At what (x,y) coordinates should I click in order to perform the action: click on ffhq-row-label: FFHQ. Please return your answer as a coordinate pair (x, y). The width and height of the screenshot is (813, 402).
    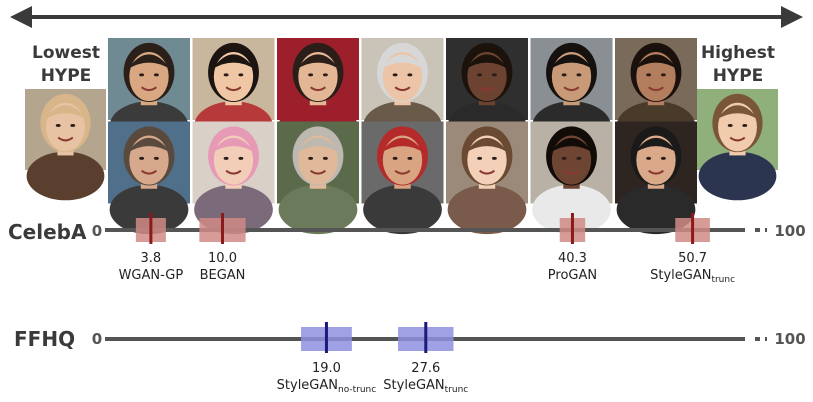
    Looking at the image, I should click on (44, 339).